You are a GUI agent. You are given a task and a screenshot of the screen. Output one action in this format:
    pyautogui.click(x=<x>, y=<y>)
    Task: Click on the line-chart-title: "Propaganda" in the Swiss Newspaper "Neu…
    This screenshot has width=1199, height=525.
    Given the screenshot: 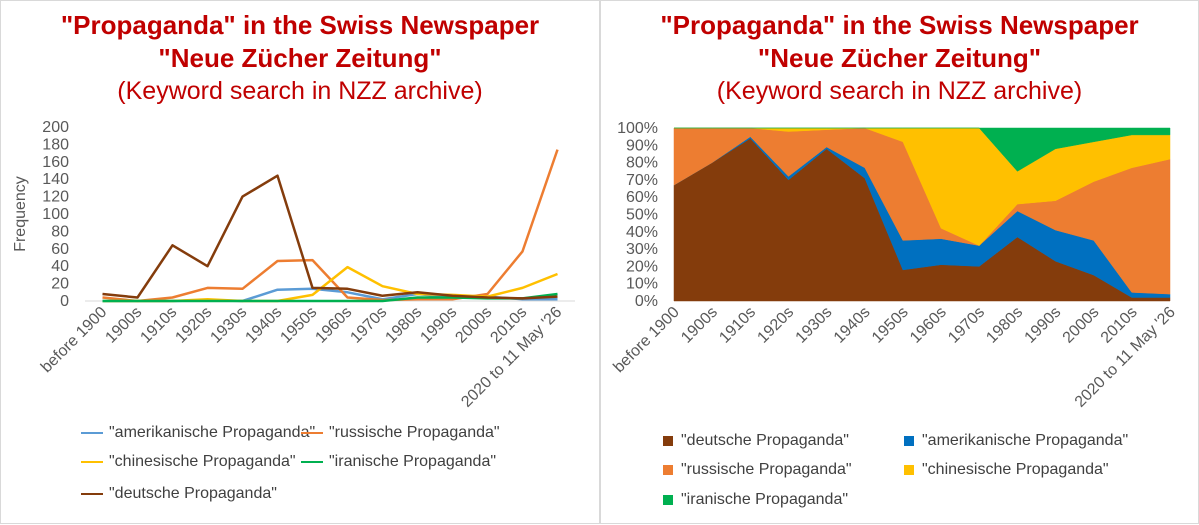 What is the action you would take?
    pyautogui.click(x=300, y=58)
    